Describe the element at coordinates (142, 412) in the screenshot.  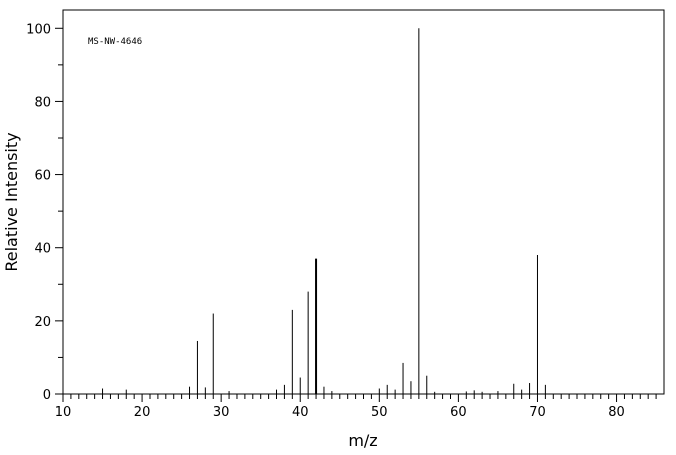
I see `x-tick-label: 20` at that location.